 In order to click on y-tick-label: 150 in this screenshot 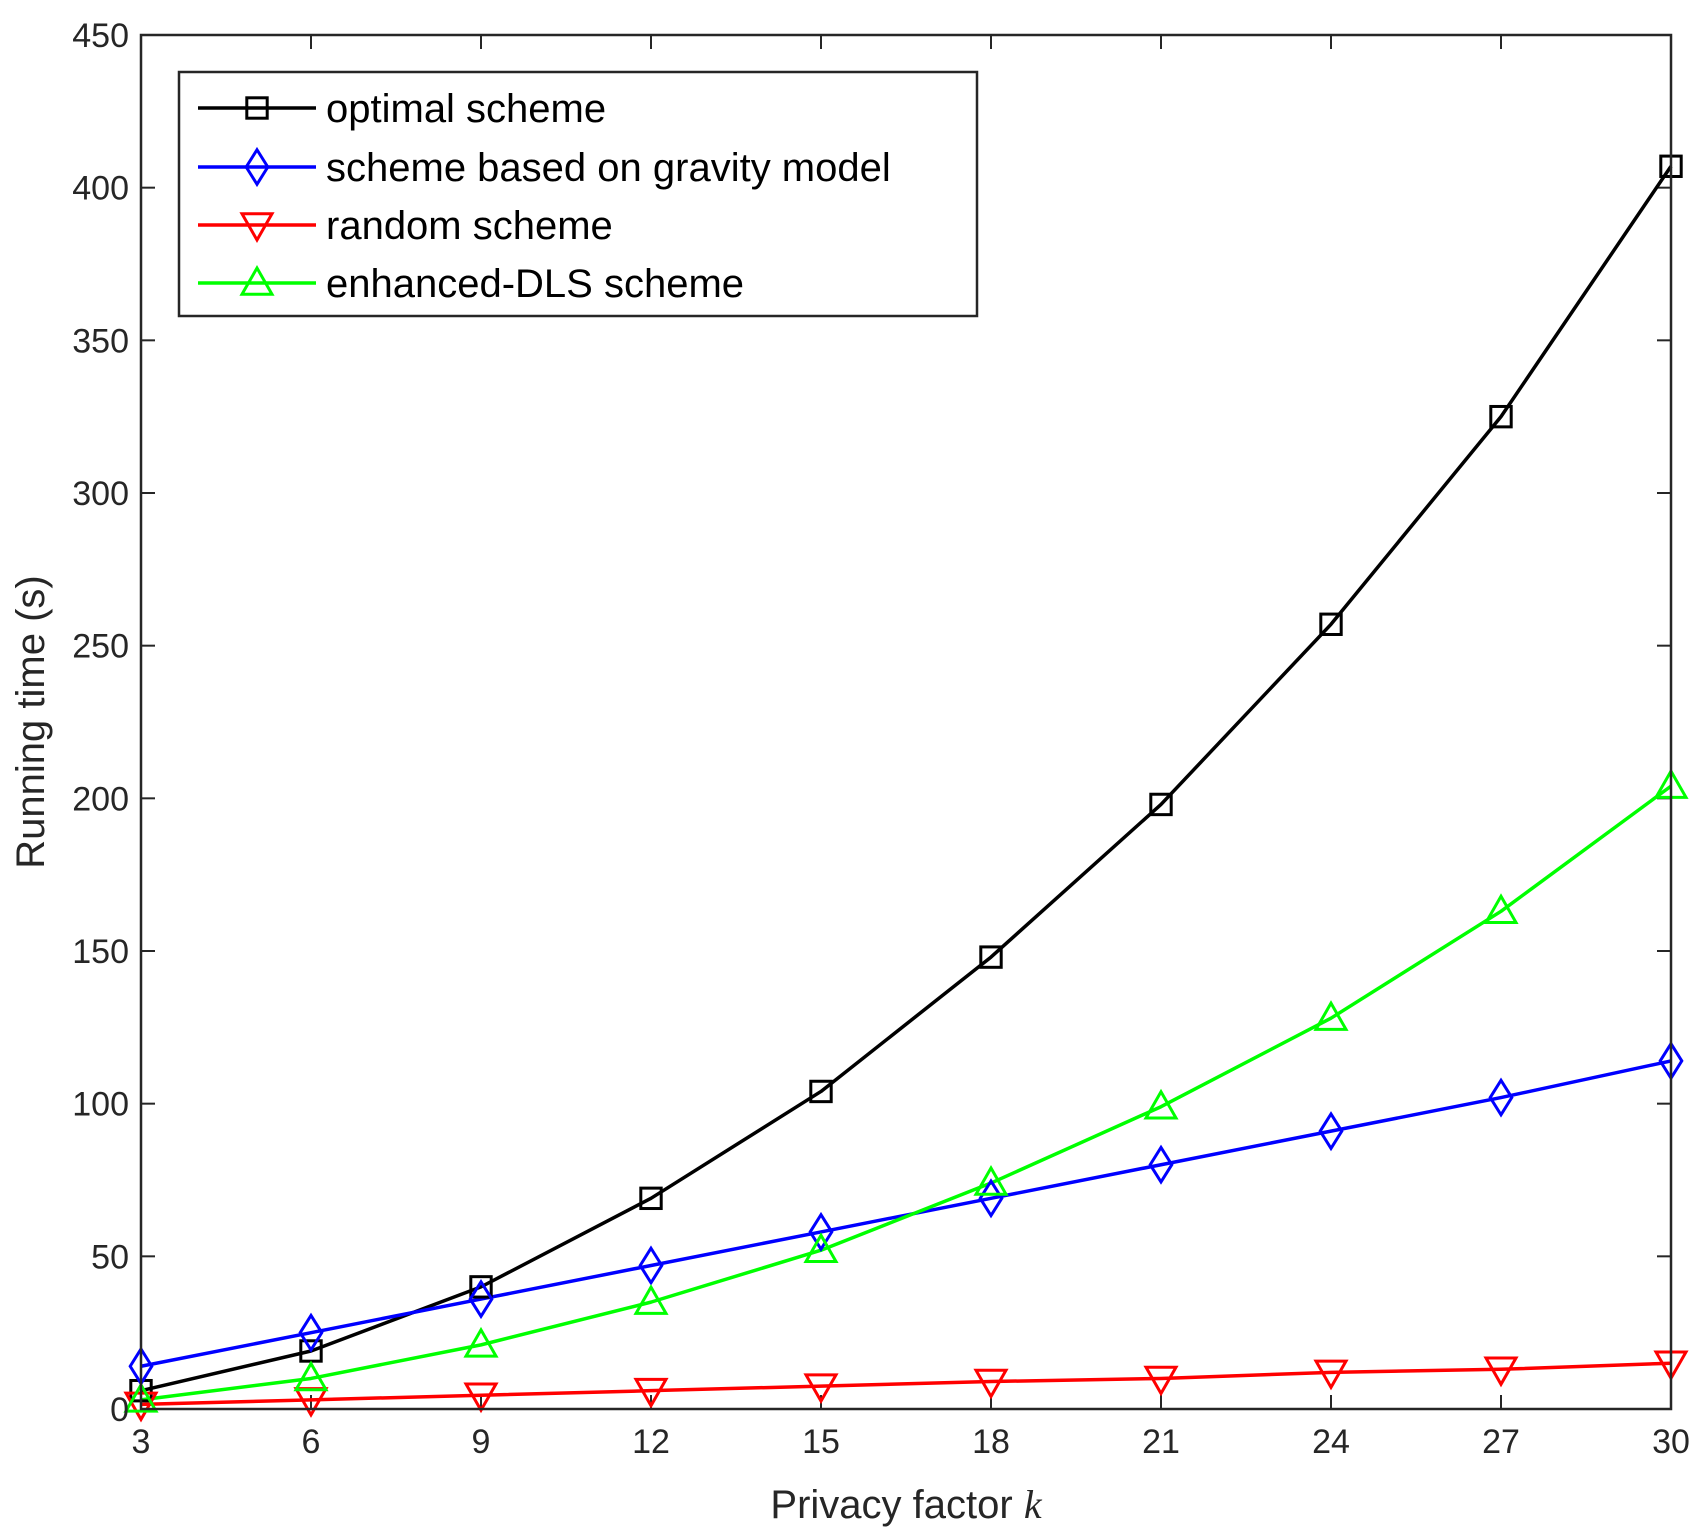, I will do `click(100, 952)`.